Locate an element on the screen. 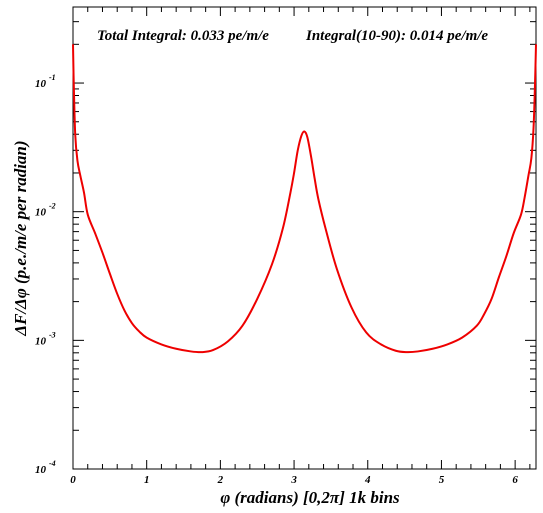 The width and height of the screenshot is (543, 513). x-tick-label: 5 is located at coordinates (442, 480).